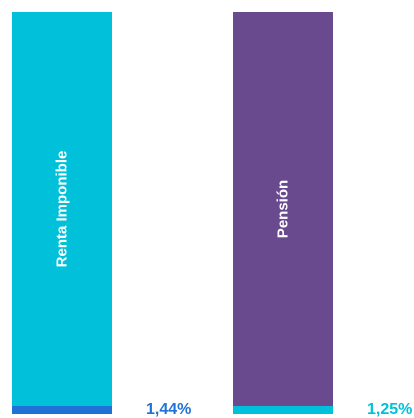 This screenshot has height=418, width=414. Describe the element at coordinates (62, 410) in the screenshot. I see `highlight-strip-renta-imponible` at that location.